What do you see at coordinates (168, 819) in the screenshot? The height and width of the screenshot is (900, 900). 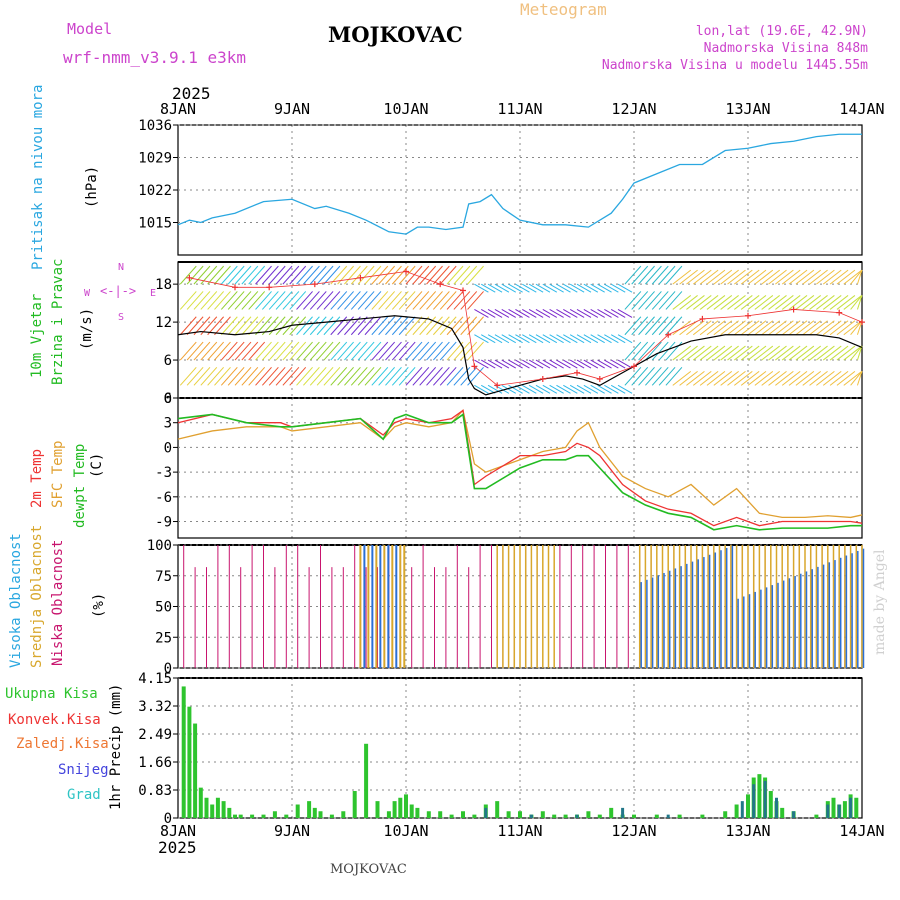 I see `precip-tick: 0` at bounding box center [168, 819].